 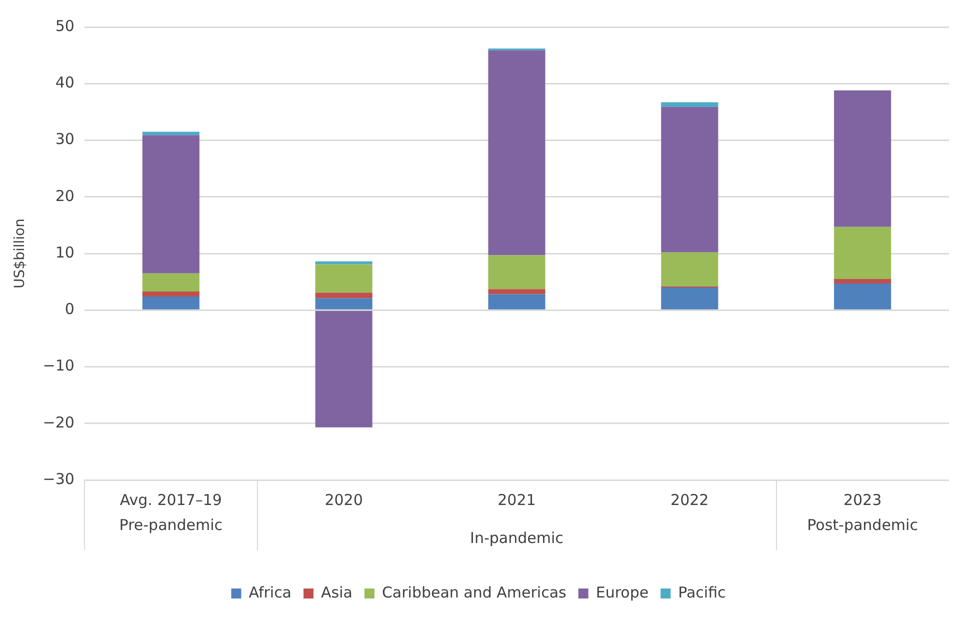 I want to click on x-tick-label: Avg. 2017–19, so click(x=171, y=499).